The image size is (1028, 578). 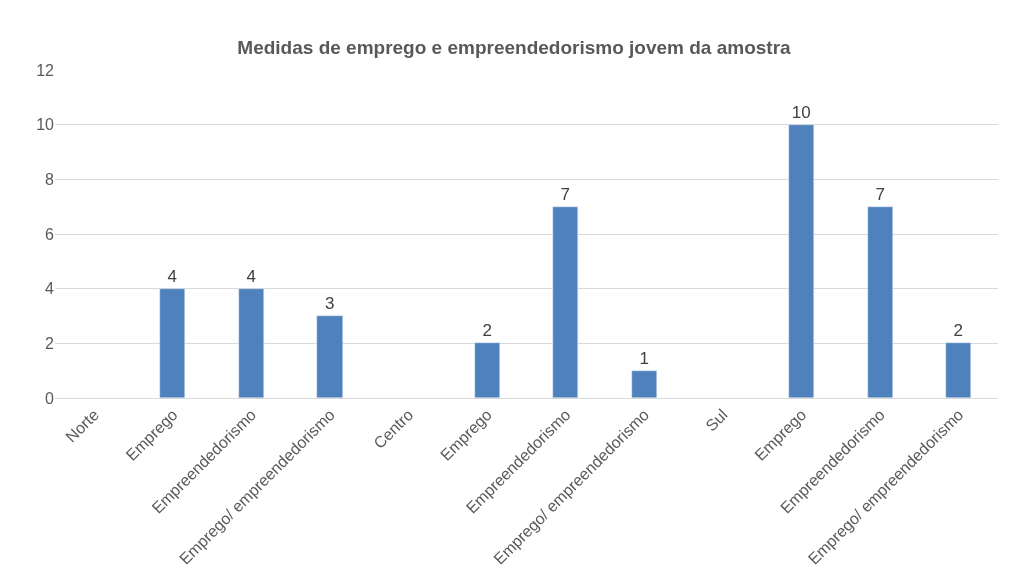 I want to click on x-tick-label: Sul, so click(x=716, y=420).